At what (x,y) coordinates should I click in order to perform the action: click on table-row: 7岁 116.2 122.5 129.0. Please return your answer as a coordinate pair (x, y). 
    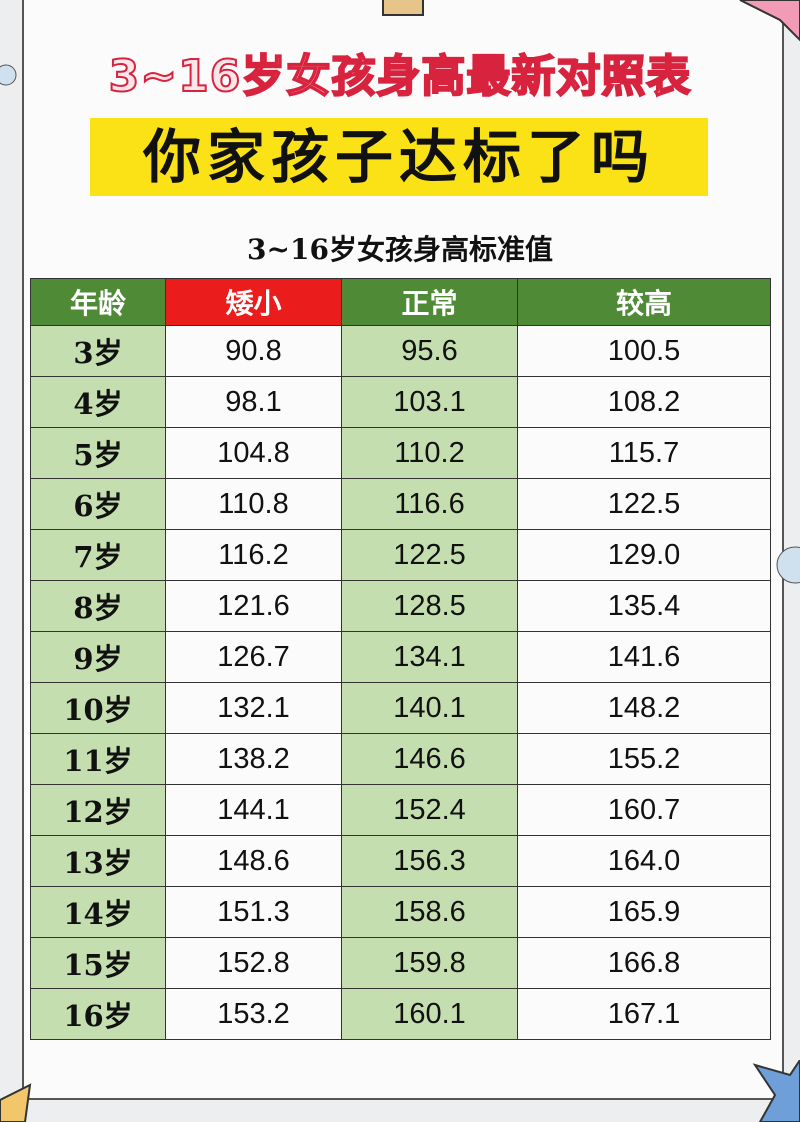
    Looking at the image, I should click on (400, 555).